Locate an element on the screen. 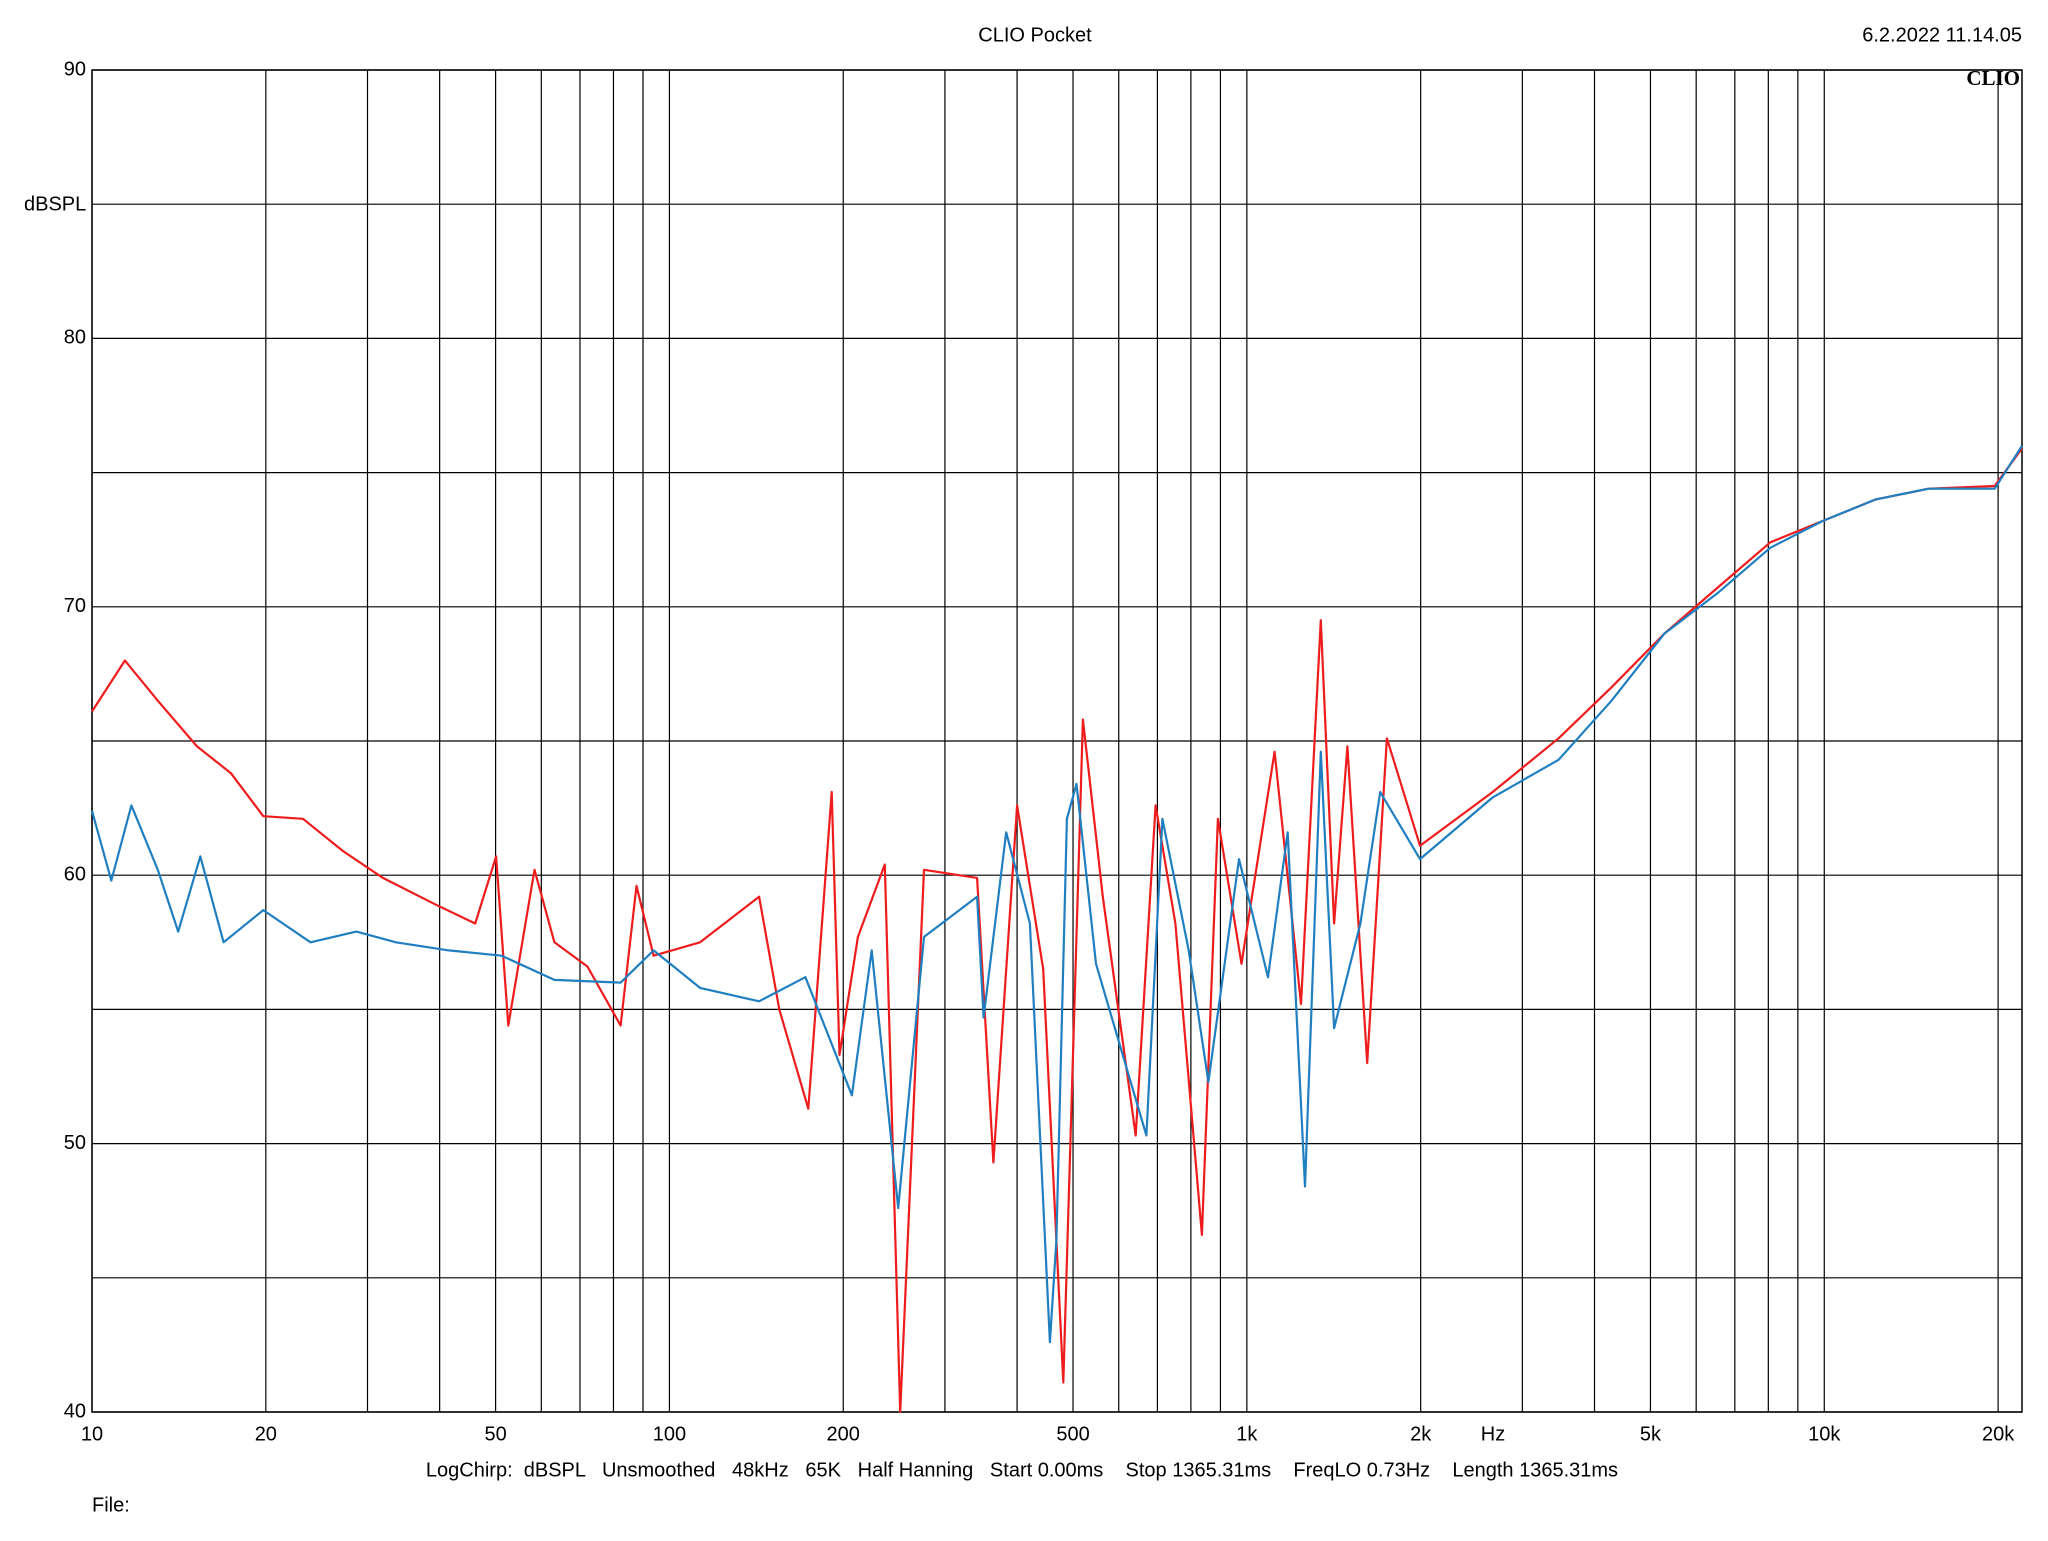  x-tick-label: 20 is located at coordinates (266, 1434).